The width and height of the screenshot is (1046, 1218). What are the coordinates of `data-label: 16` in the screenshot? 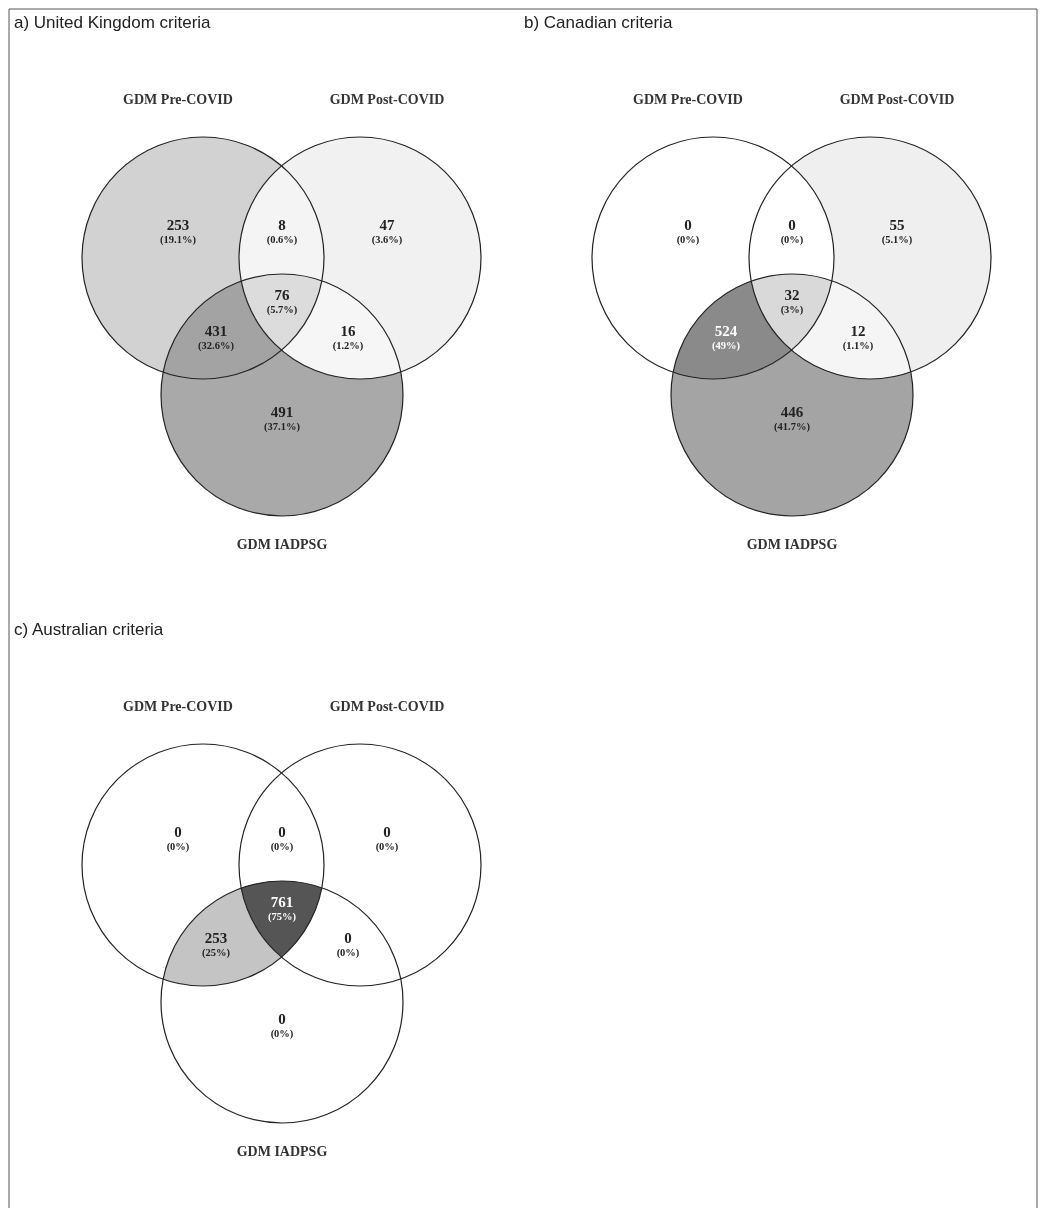 It's located at (348, 331).